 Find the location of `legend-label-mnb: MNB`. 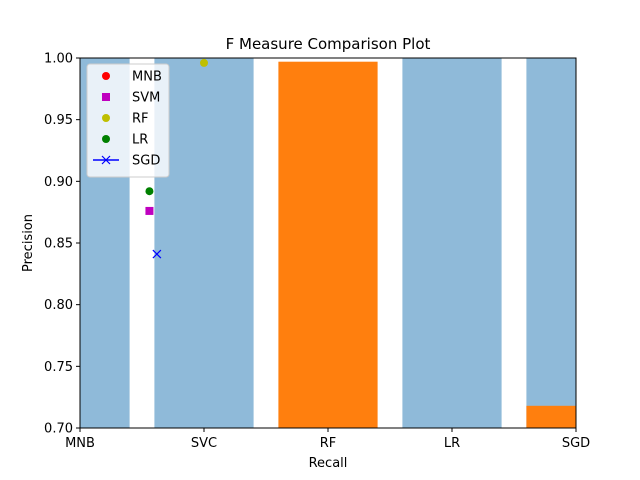

legend-label-mnb: MNB is located at coordinates (147, 77).